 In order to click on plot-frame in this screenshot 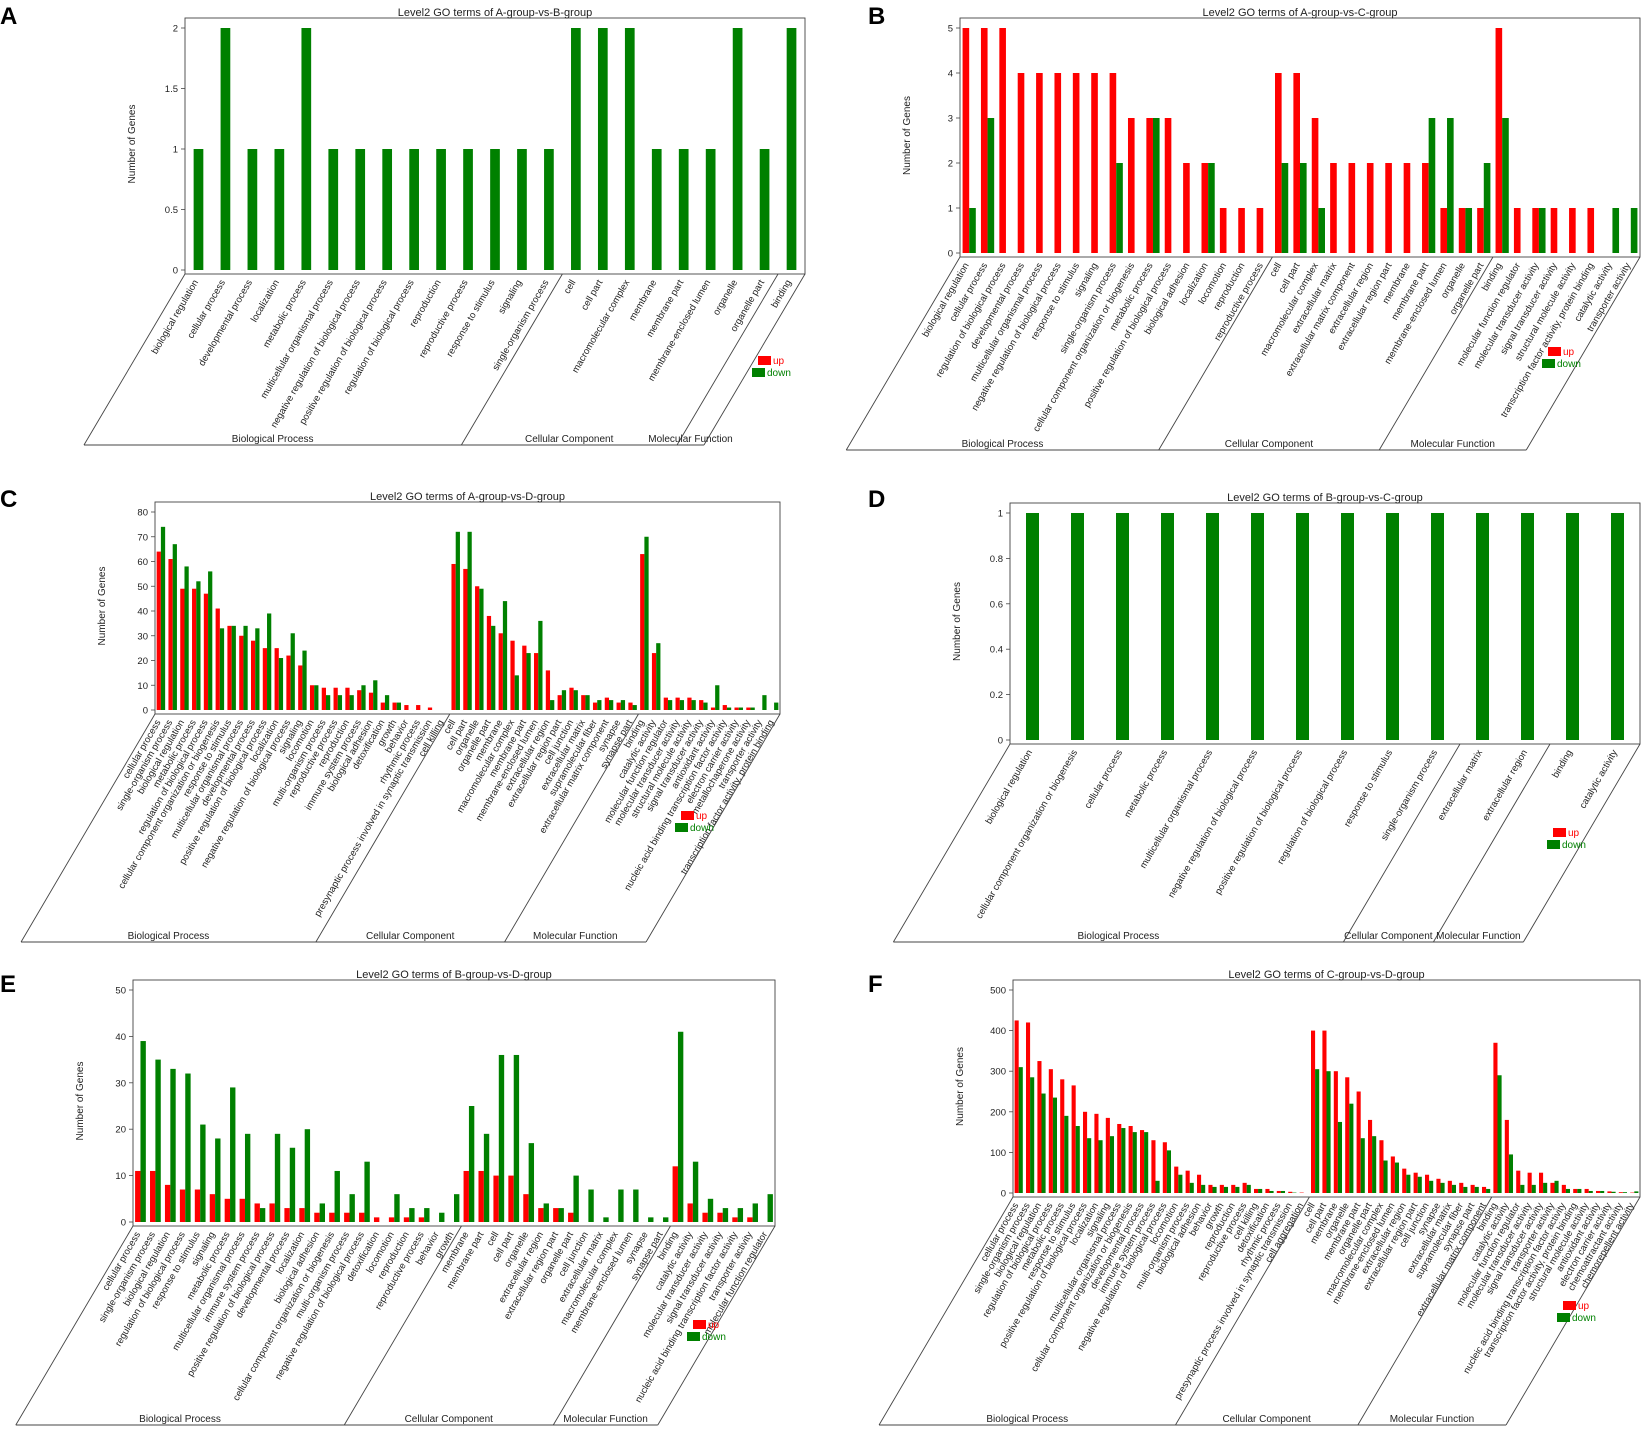, I will do `click(495, 146)`.